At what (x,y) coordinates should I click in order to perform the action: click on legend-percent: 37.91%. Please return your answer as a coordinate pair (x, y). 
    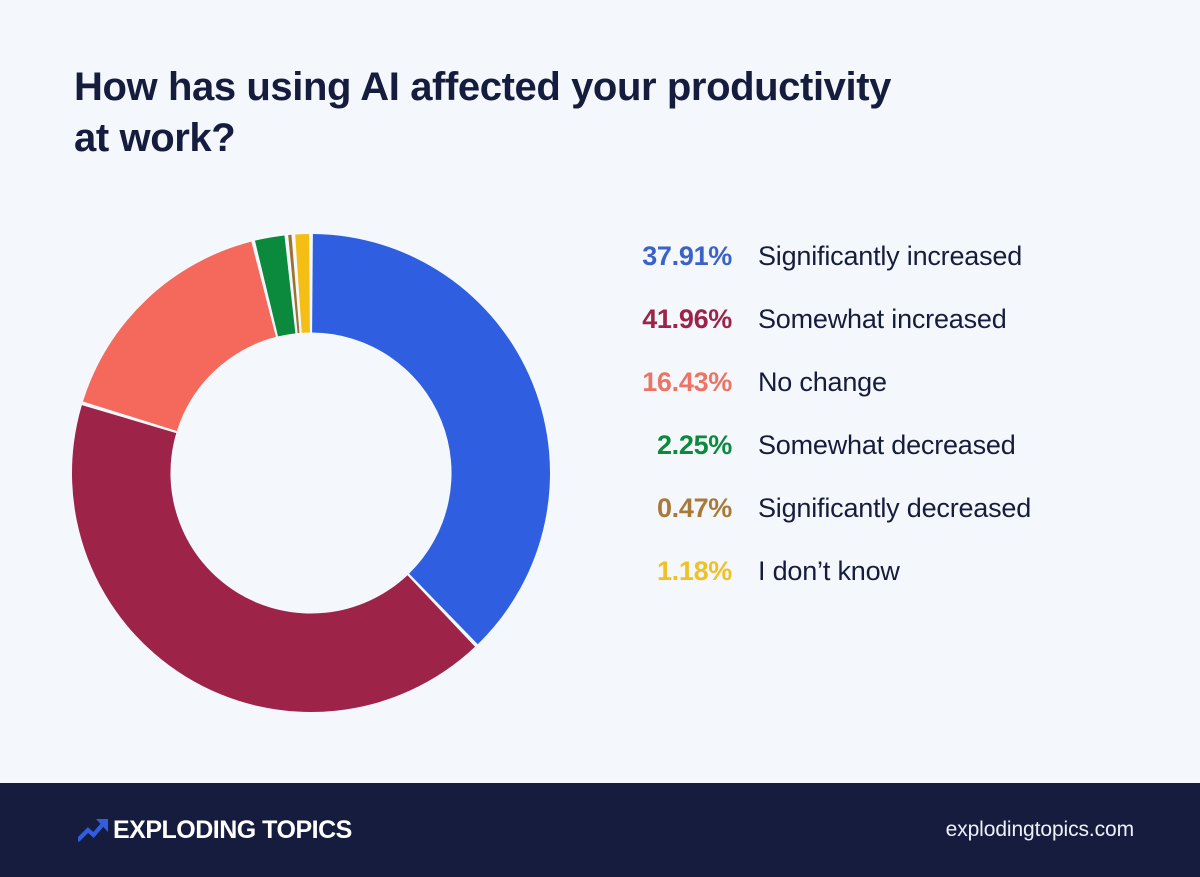
    Looking at the image, I should click on (687, 256).